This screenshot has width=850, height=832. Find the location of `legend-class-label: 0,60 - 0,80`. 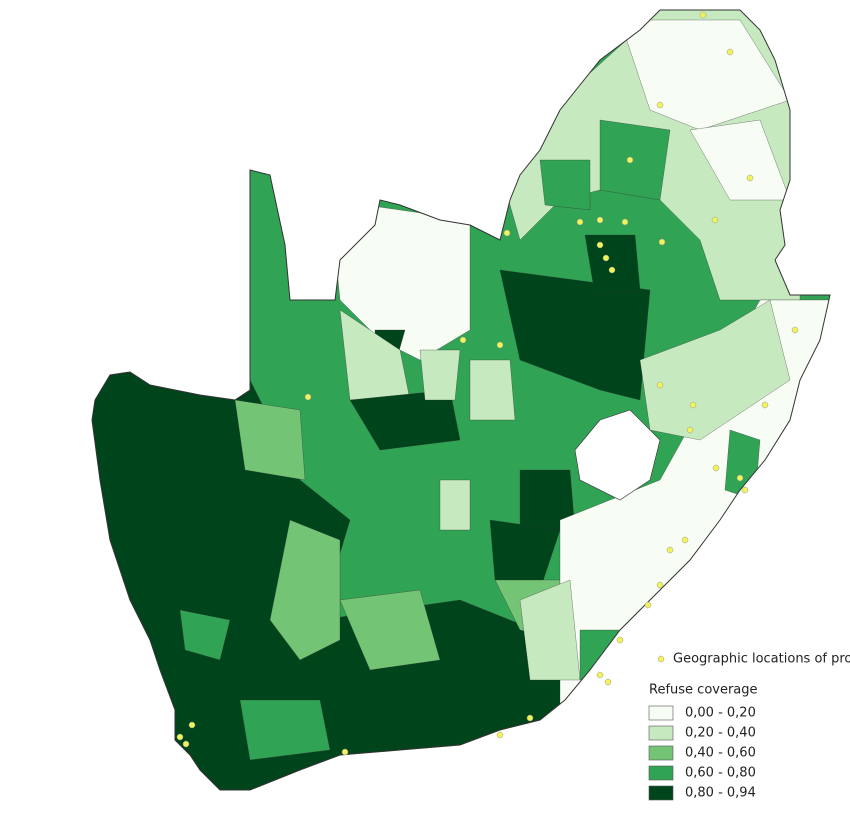

legend-class-label: 0,60 - 0,80 is located at coordinates (720, 773).